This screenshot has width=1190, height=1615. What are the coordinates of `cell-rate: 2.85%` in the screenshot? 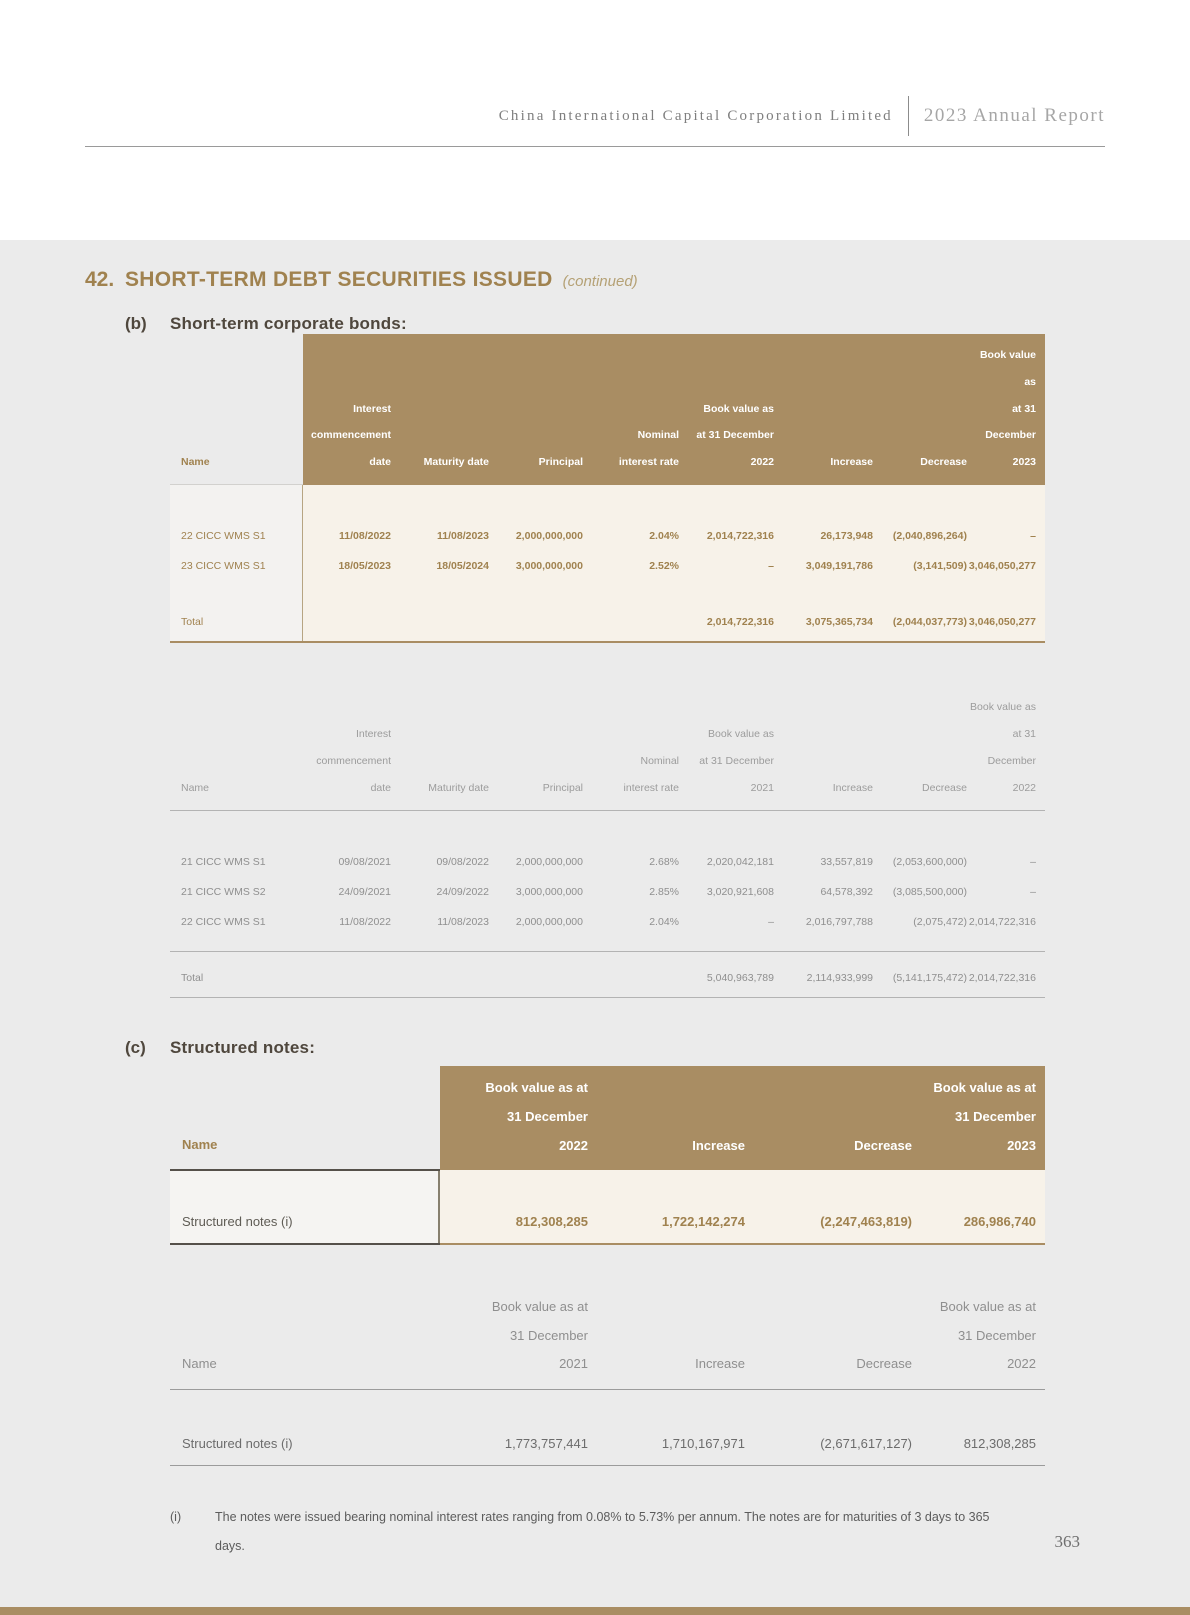 It's located at (664, 892).